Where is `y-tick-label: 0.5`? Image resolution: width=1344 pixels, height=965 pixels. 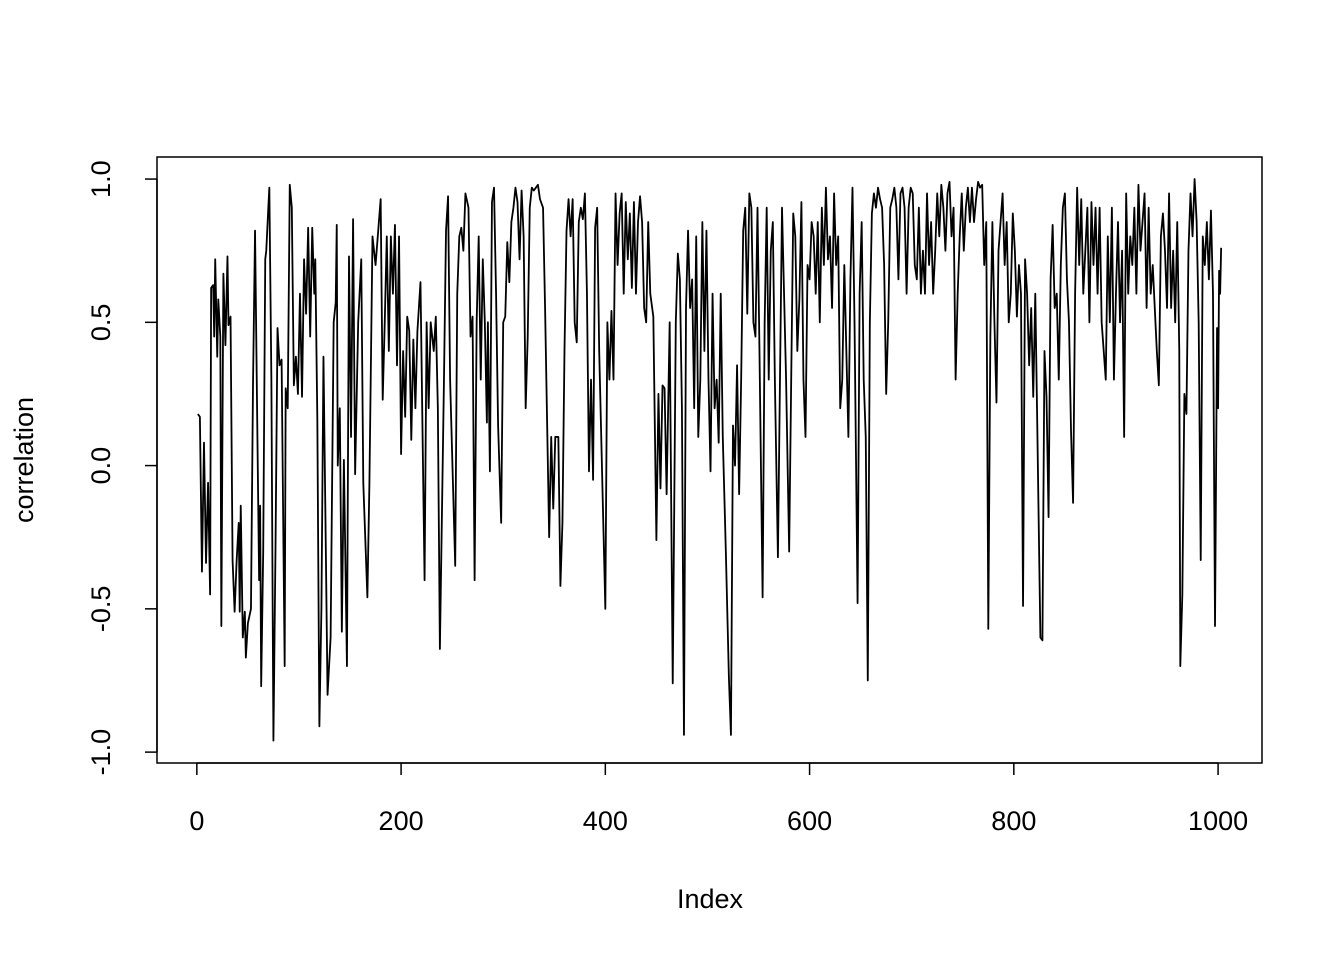
y-tick-label: 0.5 is located at coordinates (101, 323).